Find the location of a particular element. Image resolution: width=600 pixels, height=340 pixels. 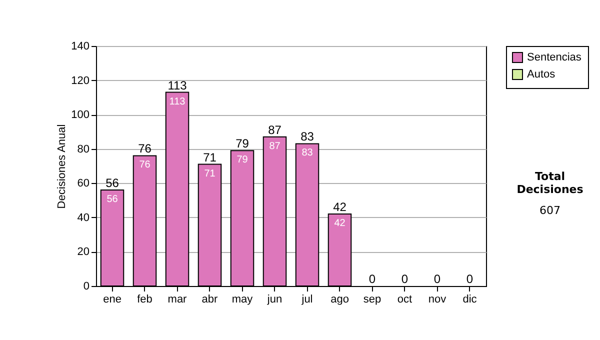

y-axis-title: Decisiones Anual is located at coordinates (62, 166).